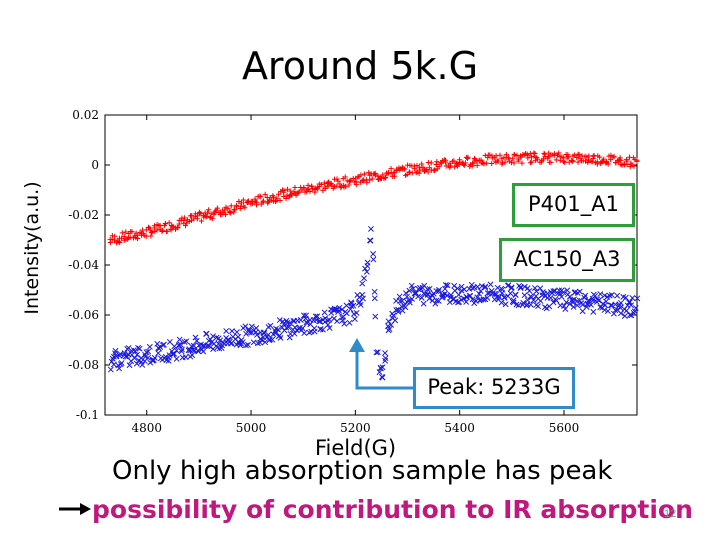 This screenshot has width=720, height=540. What do you see at coordinates (494, 388) in the screenshot?
I see `peak-annotation: Peak: 5233G` at bounding box center [494, 388].